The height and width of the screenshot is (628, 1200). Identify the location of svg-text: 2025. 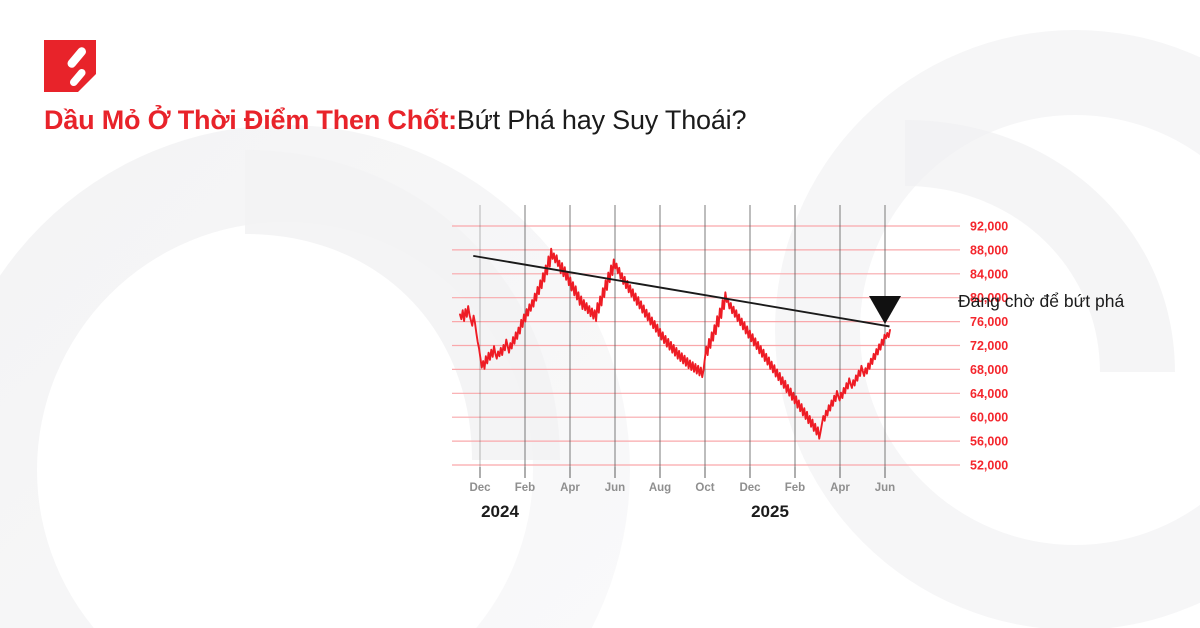
(770, 511).